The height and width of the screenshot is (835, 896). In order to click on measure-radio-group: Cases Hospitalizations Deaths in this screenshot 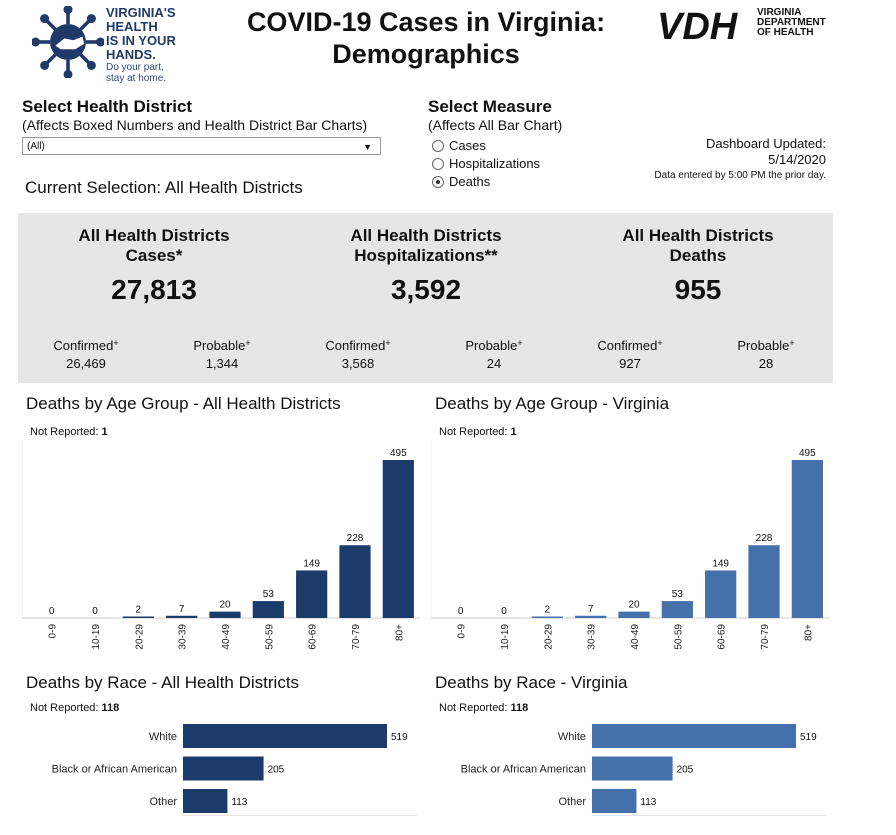, I will do `click(486, 164)`.